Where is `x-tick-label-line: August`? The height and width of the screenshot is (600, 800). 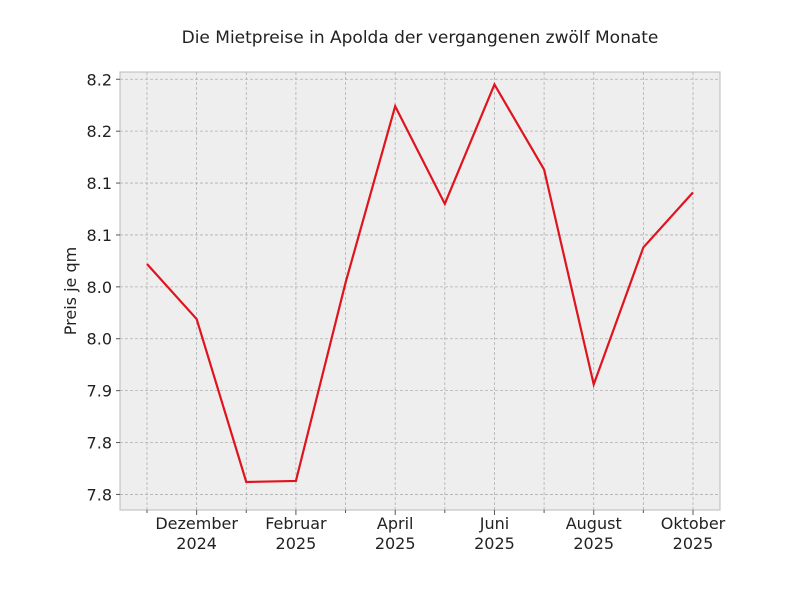 x-tick-label-line: August is located at coordinates (594, 523).